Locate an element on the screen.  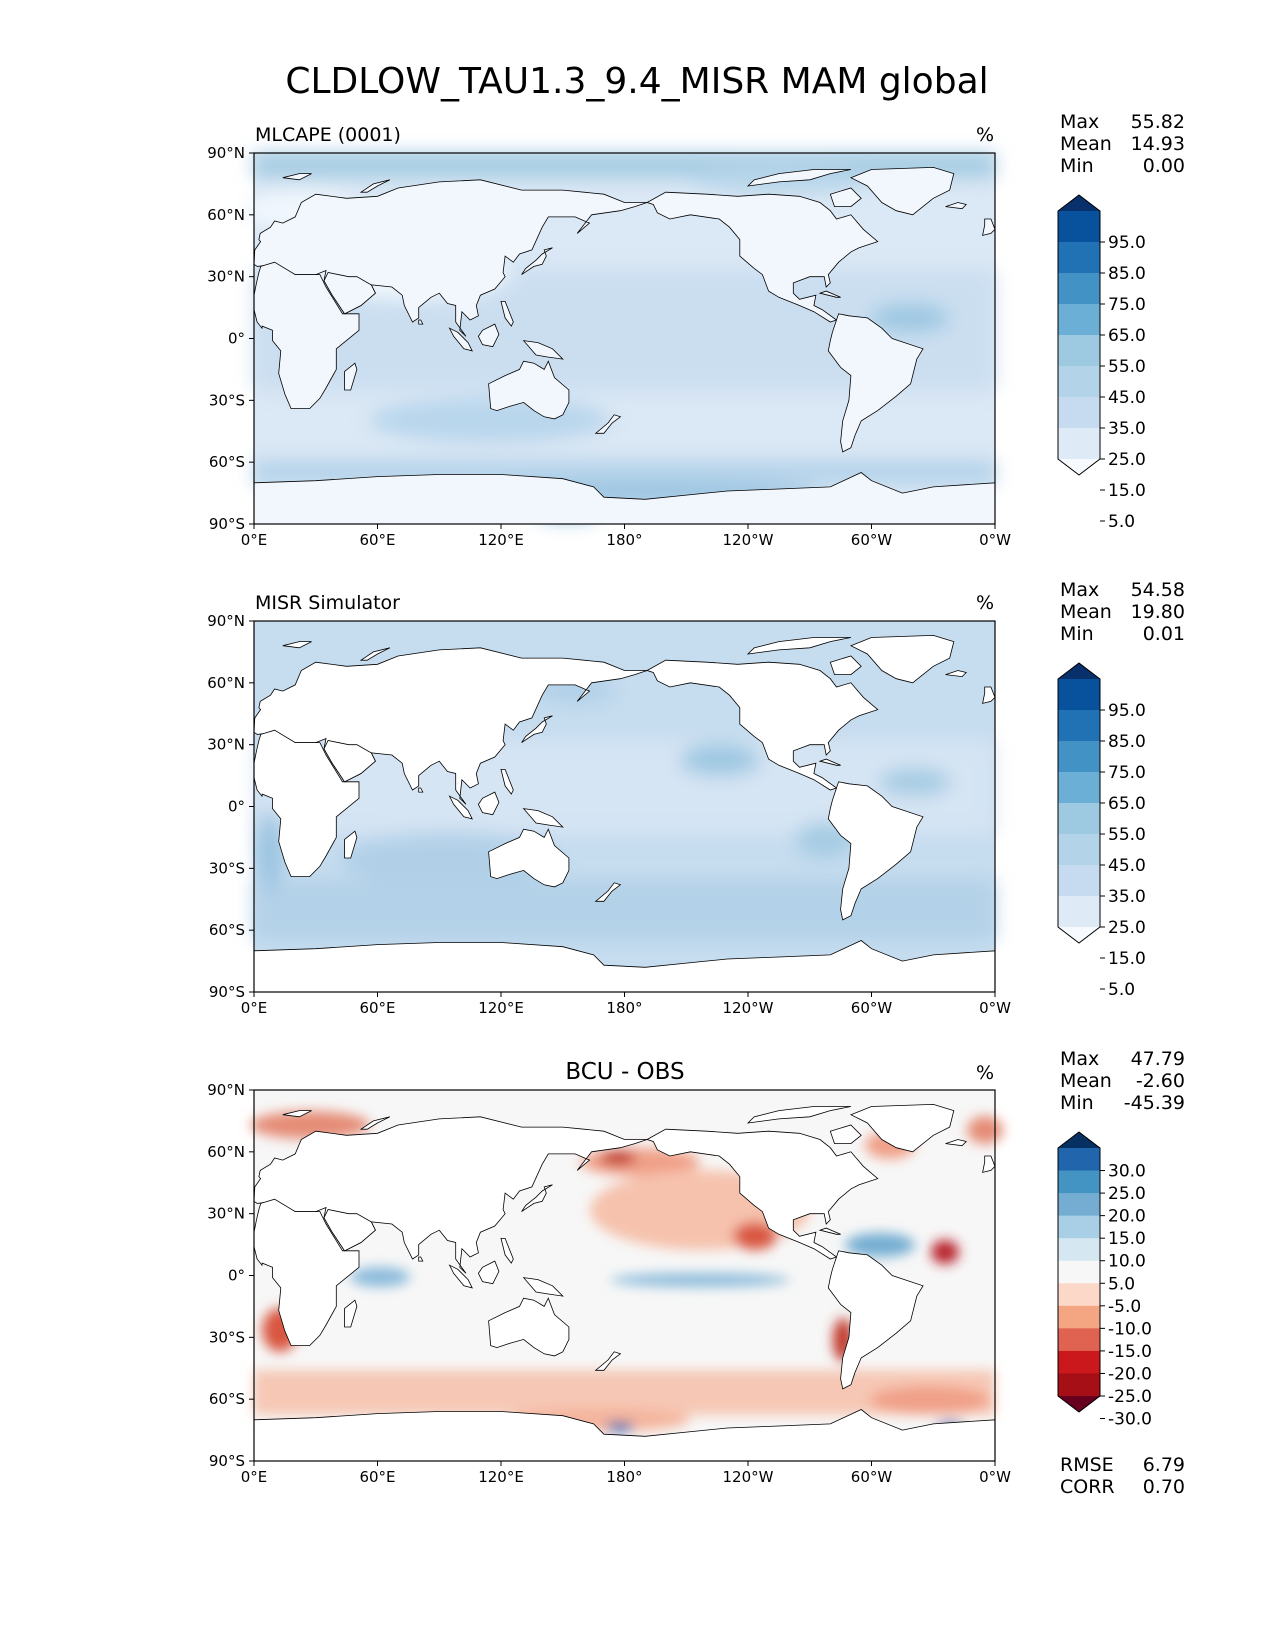
stats-box: Max 55.82 Mean 14.93 Min 0.00 is located at coordinates (1122, 144).